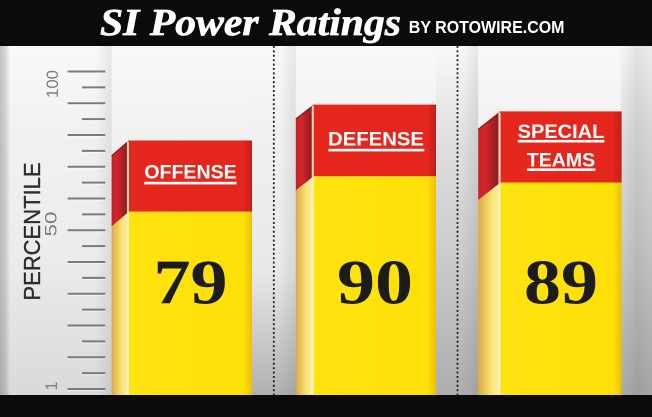  I want to click on svg-text: SPECIAL, so click(561, 132).